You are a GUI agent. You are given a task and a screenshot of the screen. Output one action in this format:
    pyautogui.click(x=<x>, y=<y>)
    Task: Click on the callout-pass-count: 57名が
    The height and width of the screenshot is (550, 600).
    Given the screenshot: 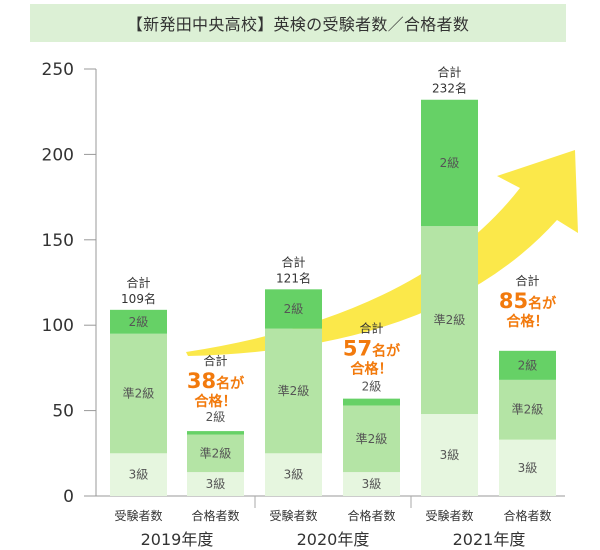 What is the action you would take?
    pyautogui.click(x=372, y=349)
    